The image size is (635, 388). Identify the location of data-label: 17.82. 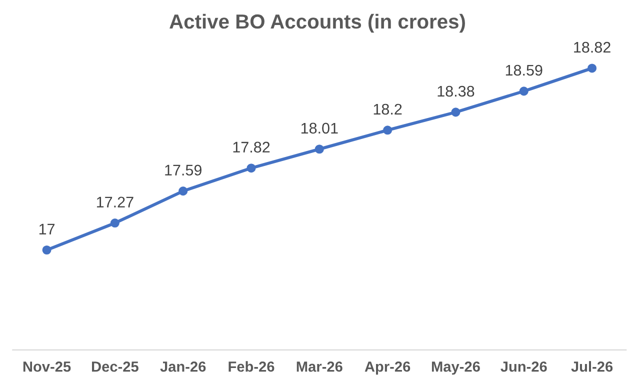
(251, 147).